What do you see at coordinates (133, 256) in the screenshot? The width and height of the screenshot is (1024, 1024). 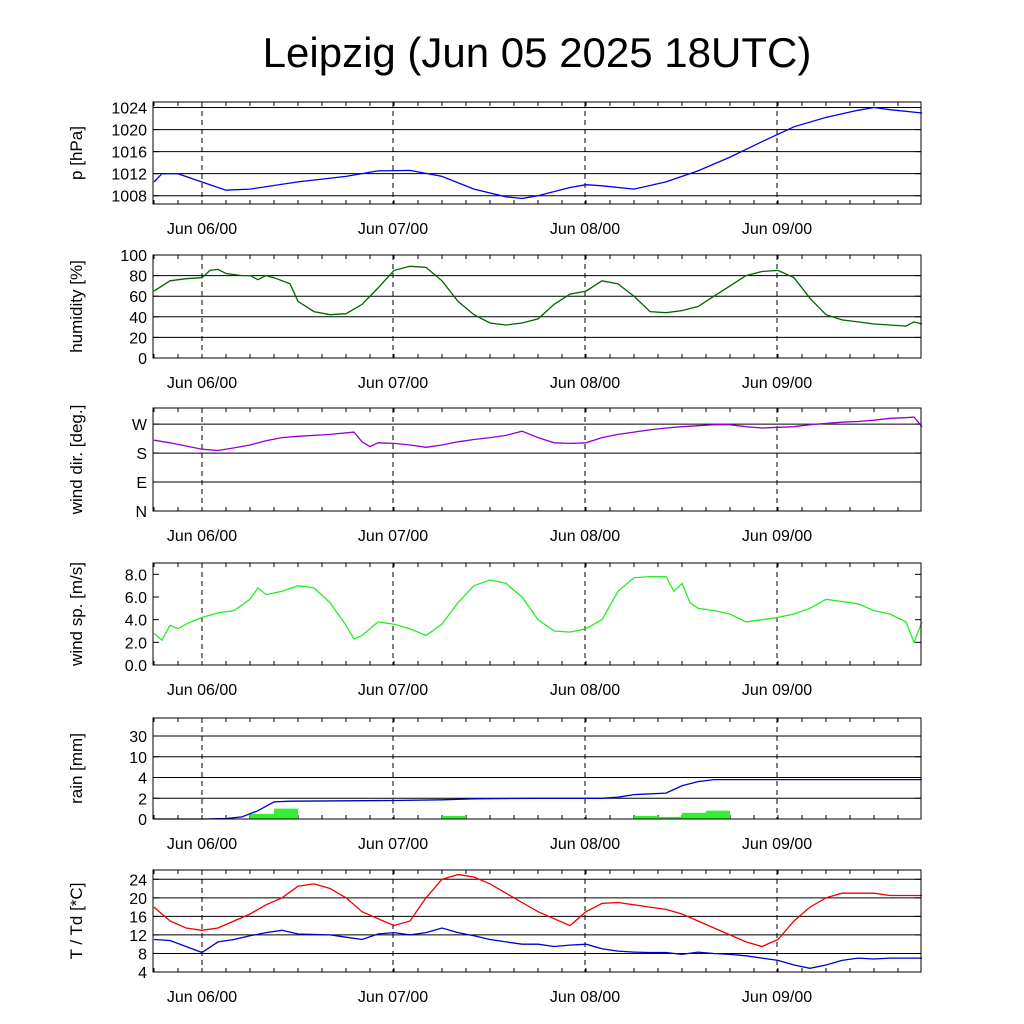 I see `y-tick-label: 100` at bounding box center [133, 256].